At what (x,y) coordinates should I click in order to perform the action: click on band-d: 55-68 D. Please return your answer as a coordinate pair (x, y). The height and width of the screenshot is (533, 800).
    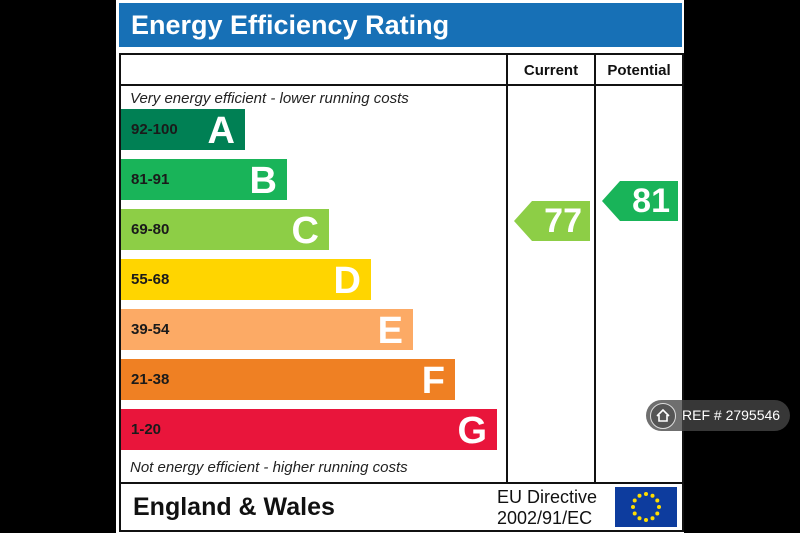
    Looking at the image, I should click on (246, 280).